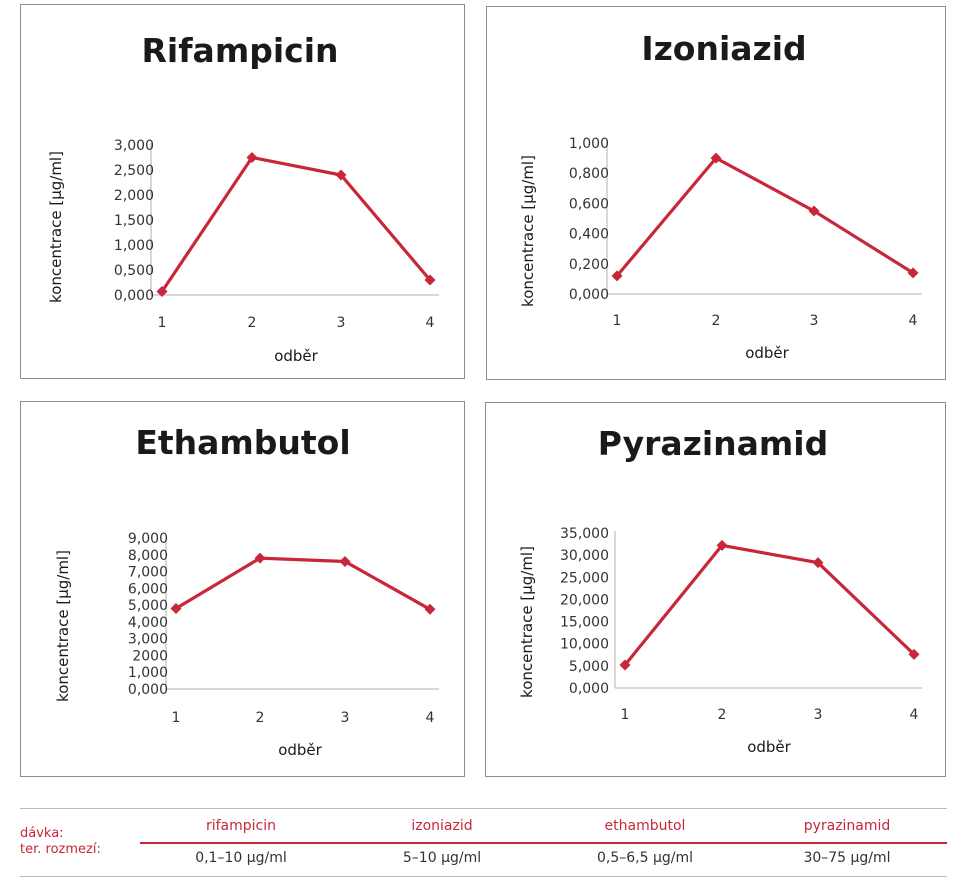 This screenshot has height=895, width=965. Describe the element at coordinates (589, 235) in the screenshot. I see `y-tick-label: 0,400` at that location.